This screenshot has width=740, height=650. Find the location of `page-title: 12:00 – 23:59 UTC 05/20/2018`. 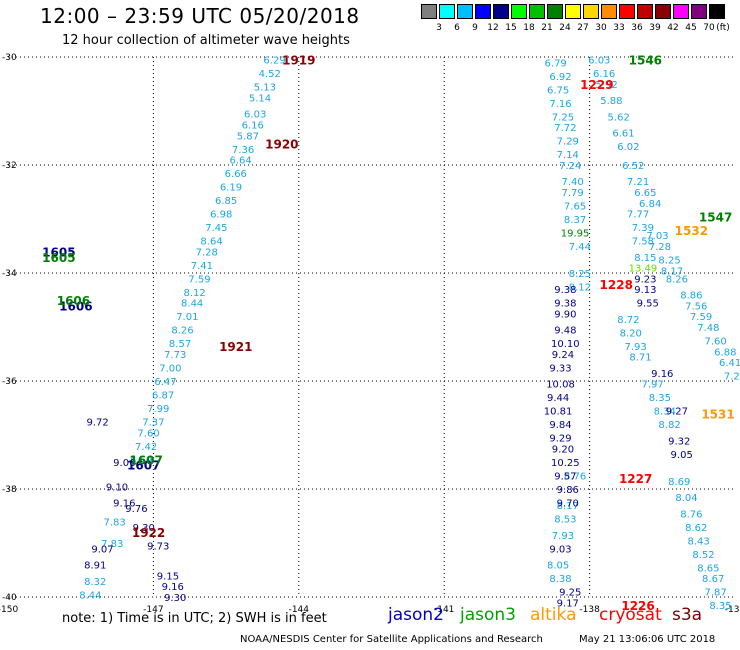

page-title: 12:00 – 23:59 UTC 05/20/2018 is located at coordinates (200, 16).